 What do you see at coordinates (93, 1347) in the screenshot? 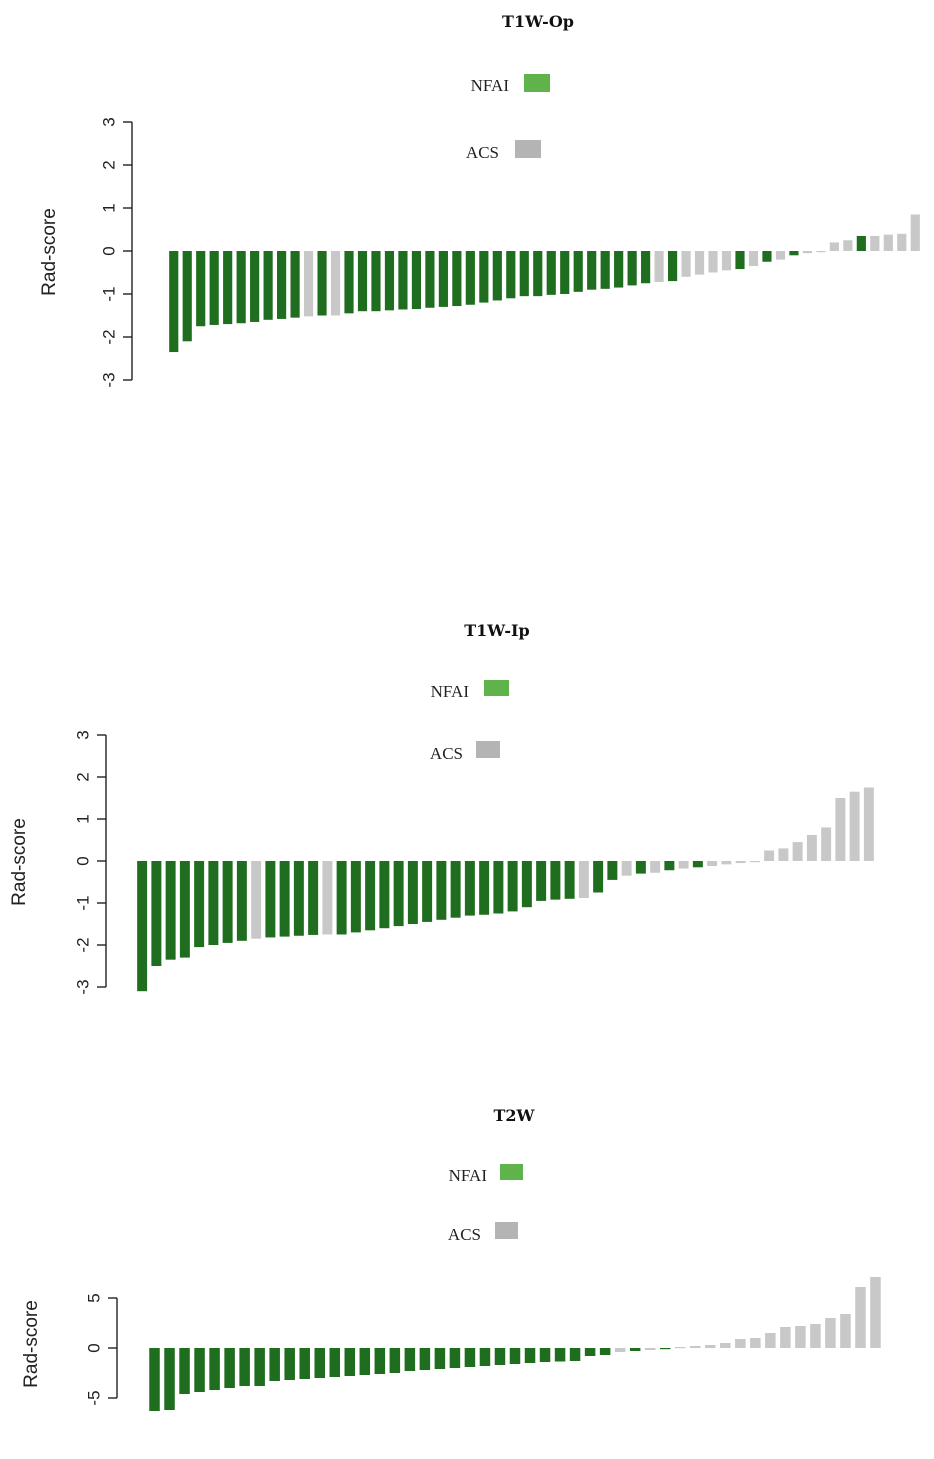
I see `y-tick-label: 0` at bounding box center [93, 1347].